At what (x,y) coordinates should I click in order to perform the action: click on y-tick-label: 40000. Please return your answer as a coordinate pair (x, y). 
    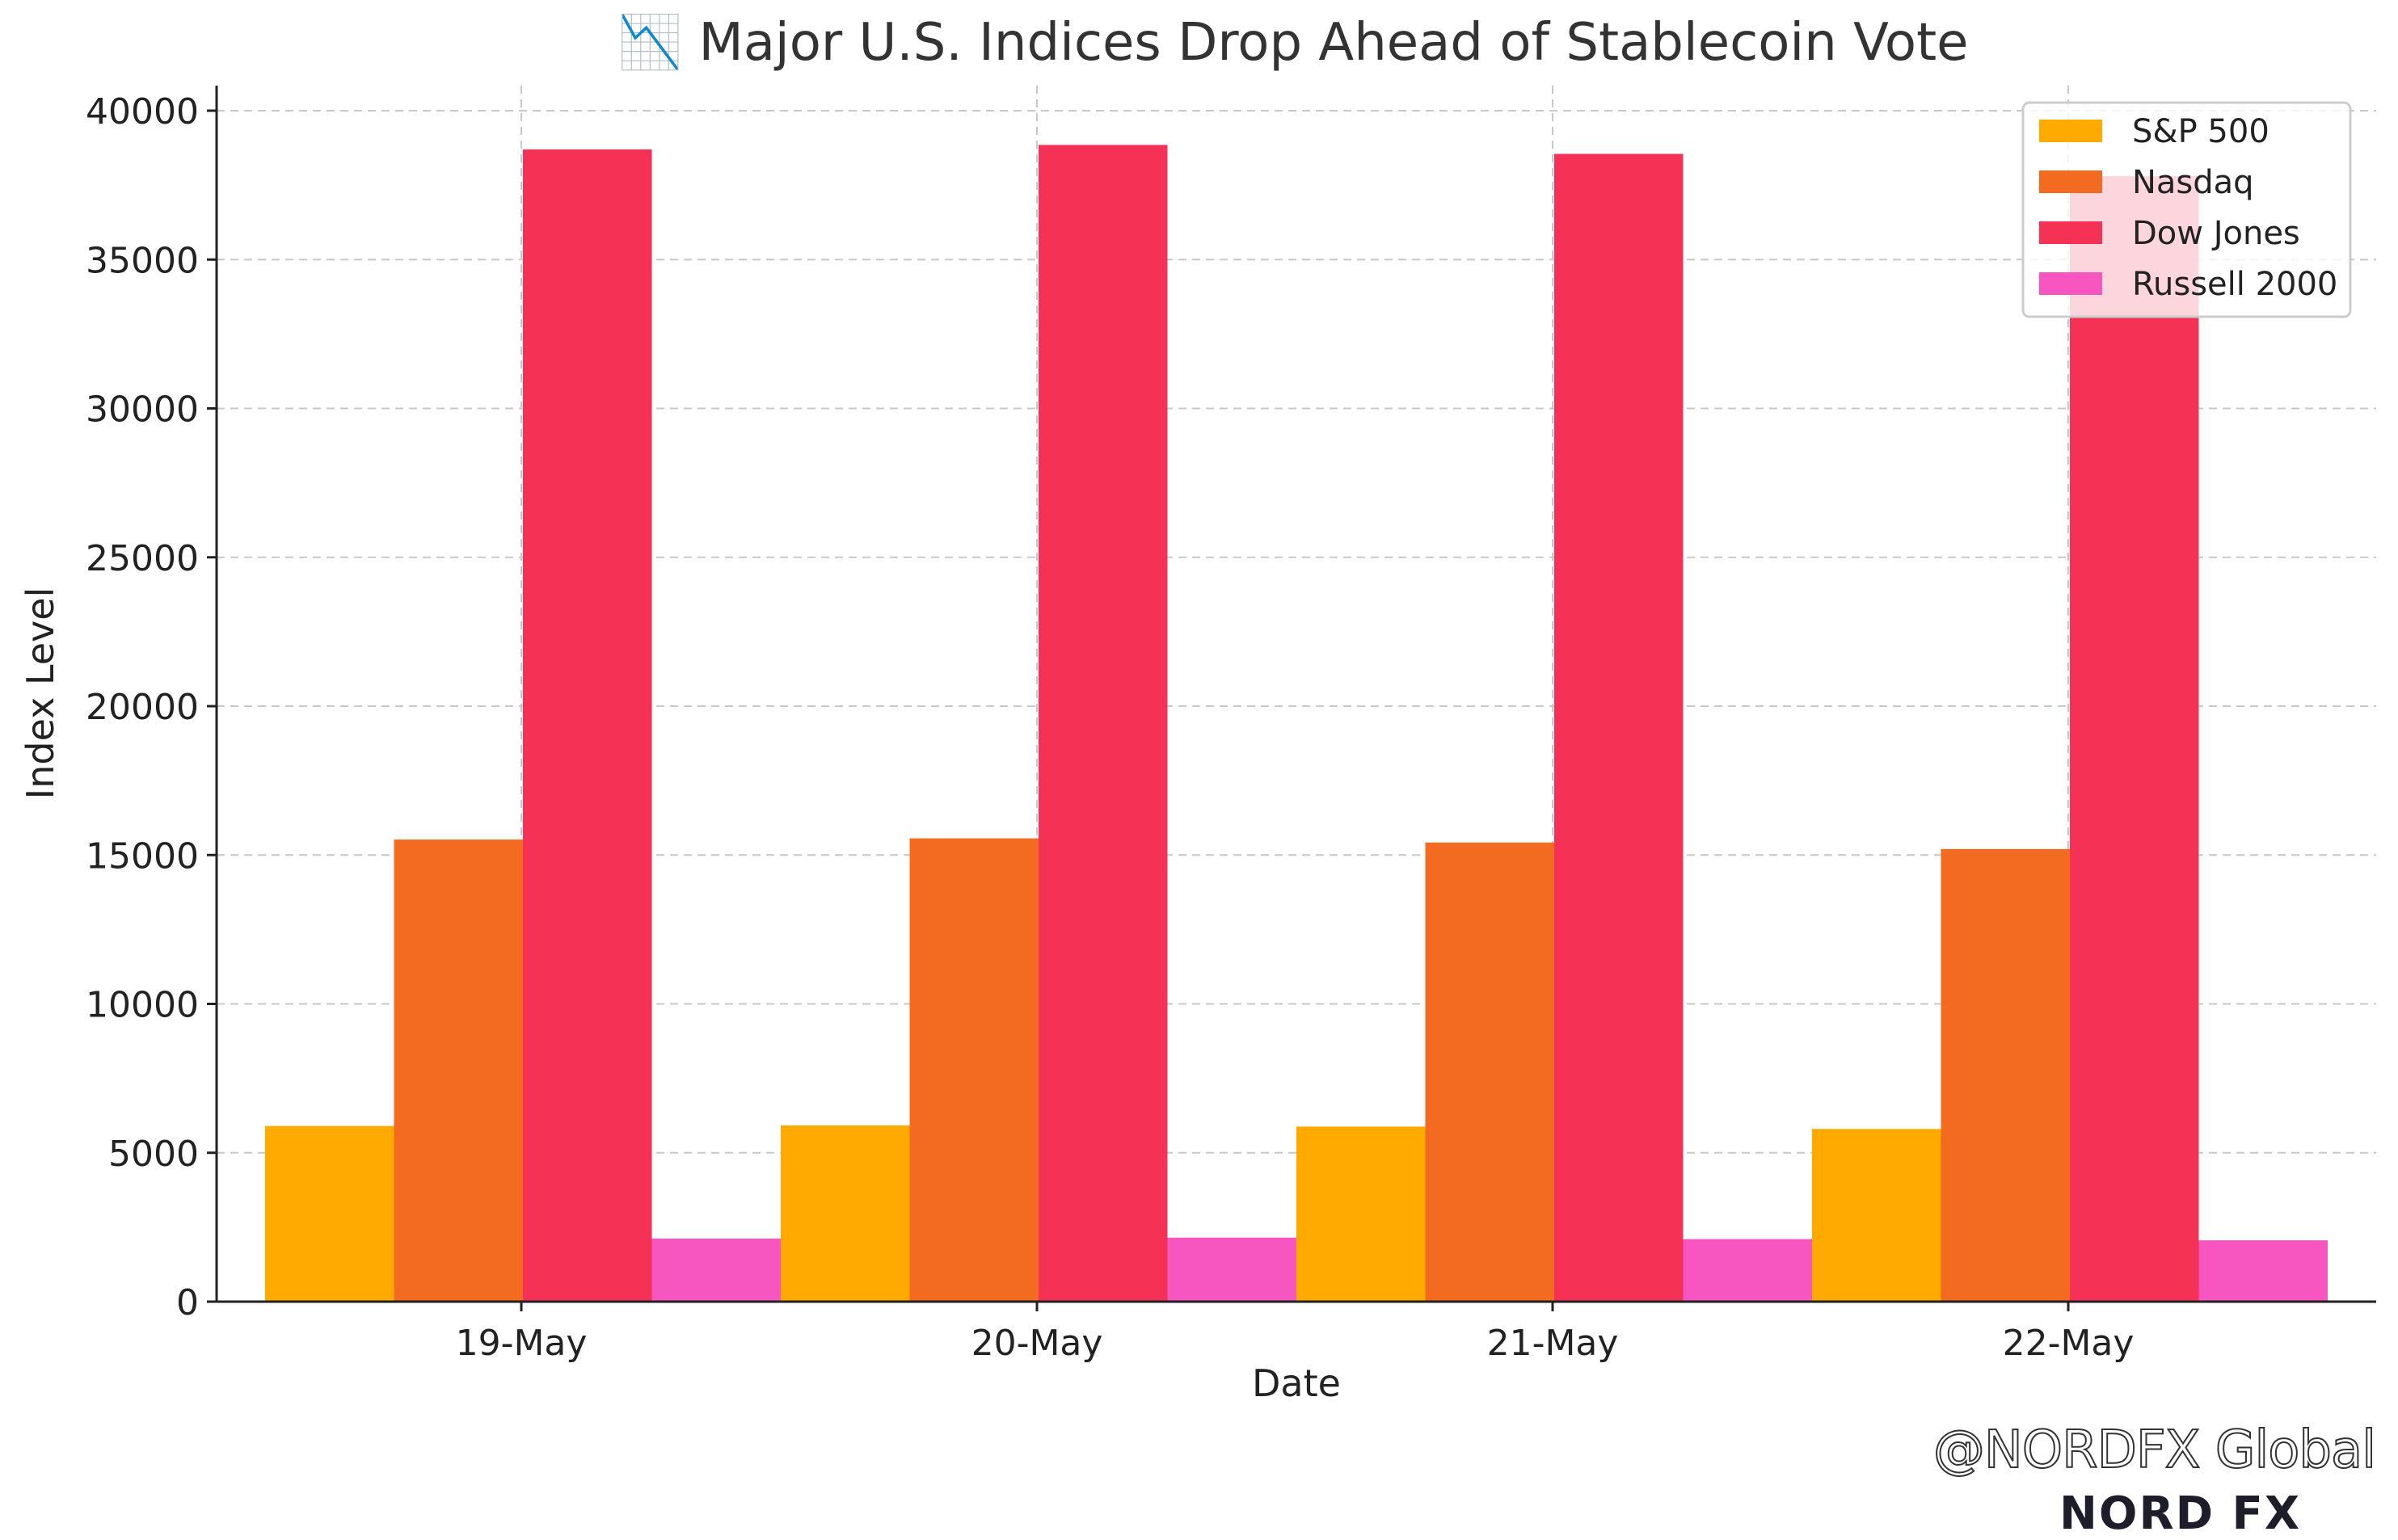
    Looking at the image, I should click on (142, 112).